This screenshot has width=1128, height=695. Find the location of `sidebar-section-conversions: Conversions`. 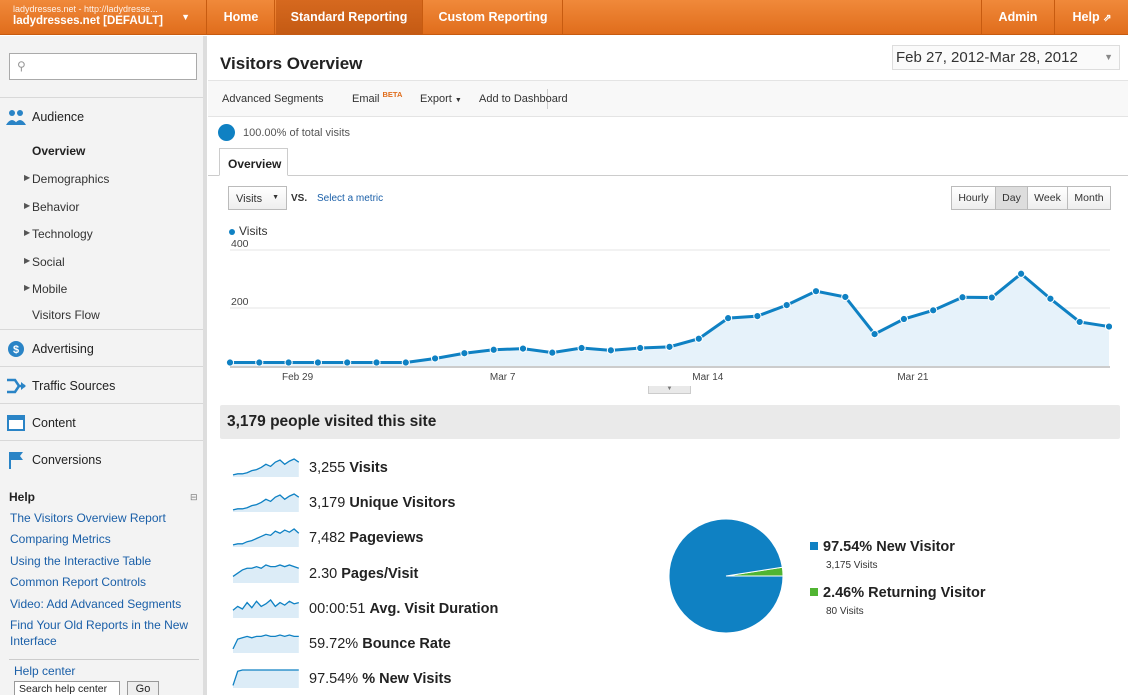

sidebar-section-conversions: Conversions is located at coordinates (101, 458).